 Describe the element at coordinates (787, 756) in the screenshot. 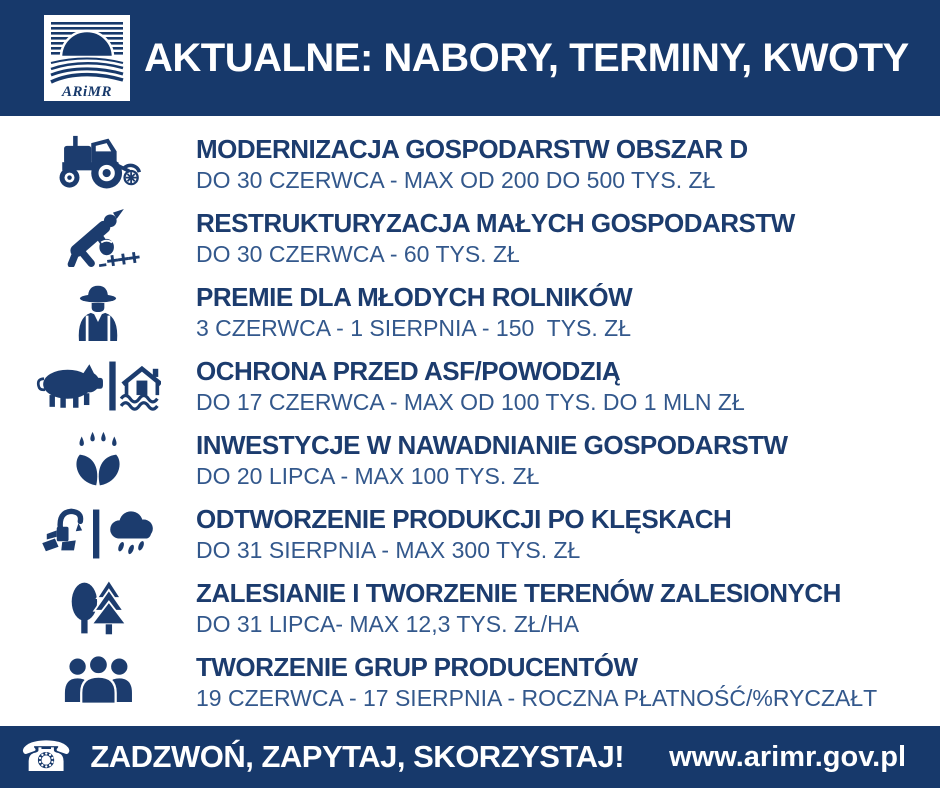

I see `website-link: www.arimr.gov.pl` at that location.